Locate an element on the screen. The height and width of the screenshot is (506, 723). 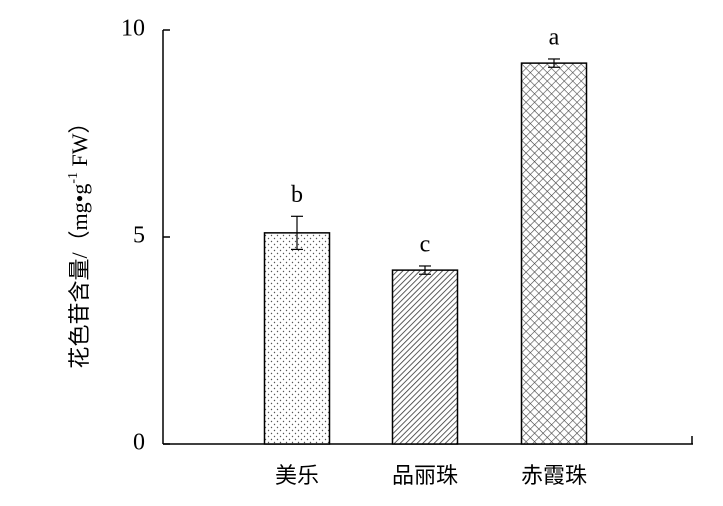
y-tick-label: 5 is located at coordinates (139, 236).